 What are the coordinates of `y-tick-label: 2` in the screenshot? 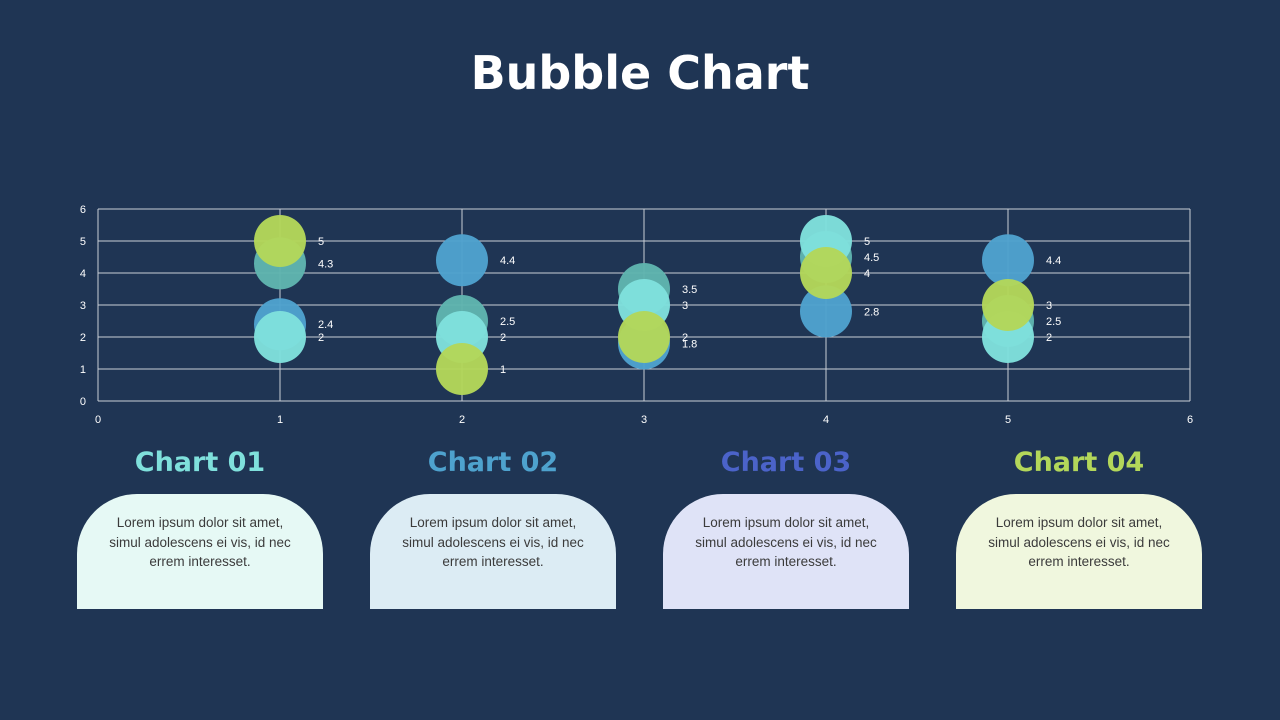 It's located at (83, 338).